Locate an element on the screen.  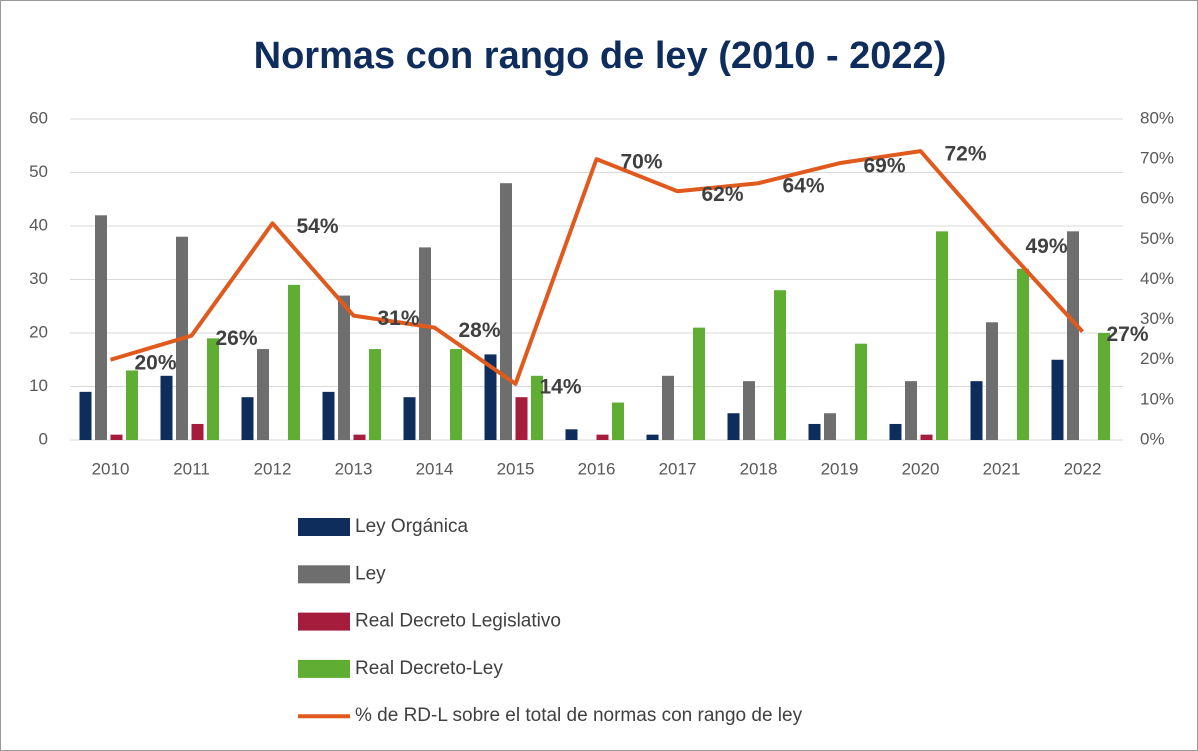
x-tick-label: 2015 is located at coordinates (516, 468).